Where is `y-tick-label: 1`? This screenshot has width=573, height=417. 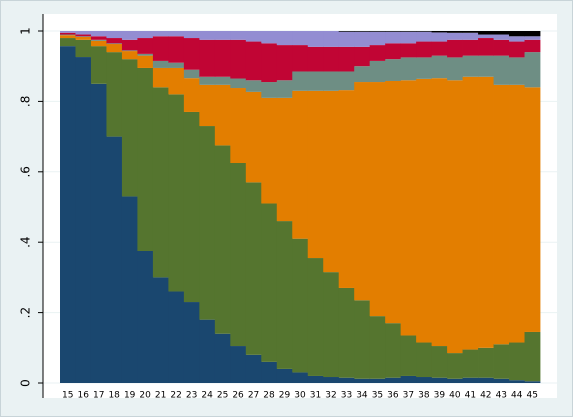
y-tick-label: 1 is located at coordinates (26, 31).